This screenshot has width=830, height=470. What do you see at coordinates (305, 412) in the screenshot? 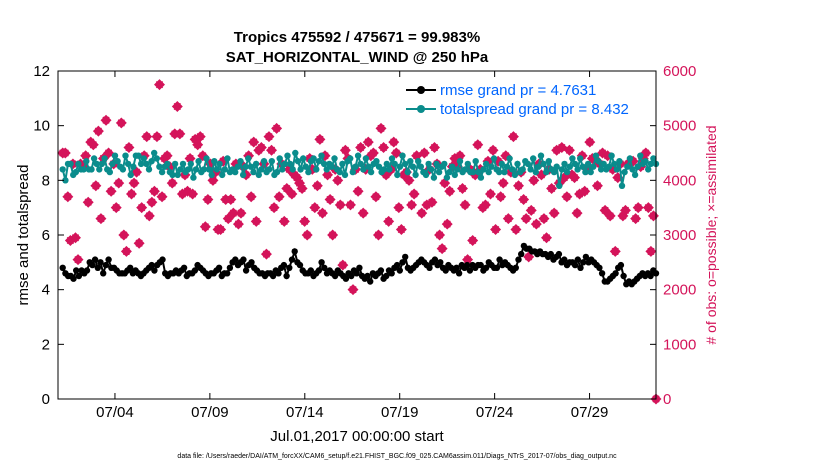
I see `x-tick-label: 07/14` at bounding box center [305, 412].